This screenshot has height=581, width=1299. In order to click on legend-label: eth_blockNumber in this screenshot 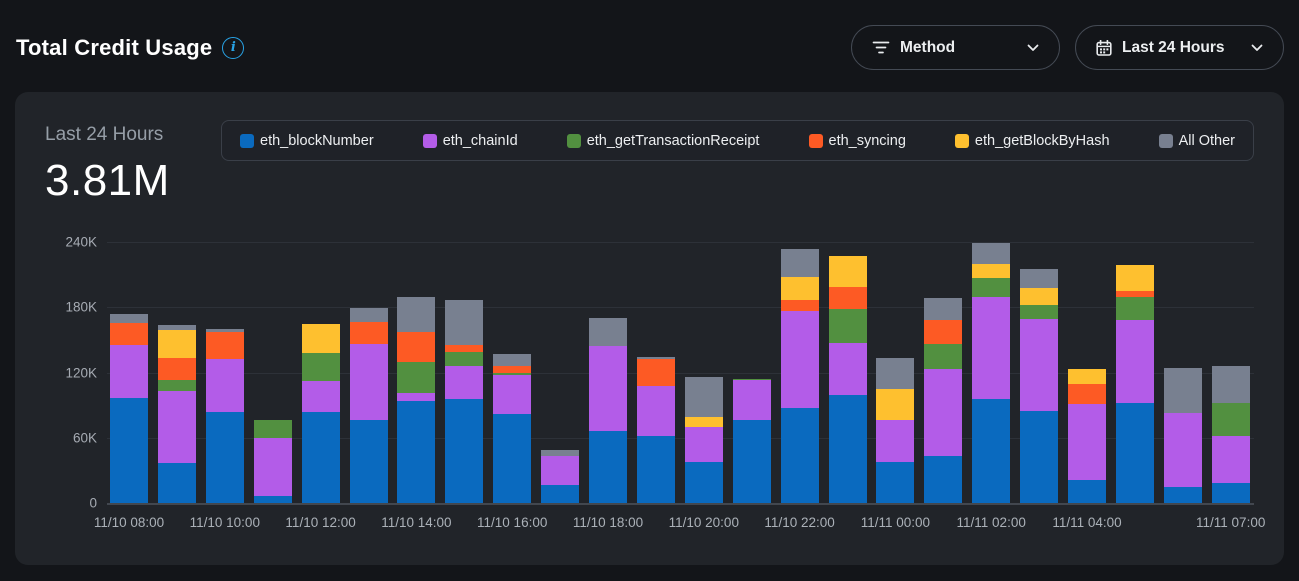, I will do `click(317, 140)`.